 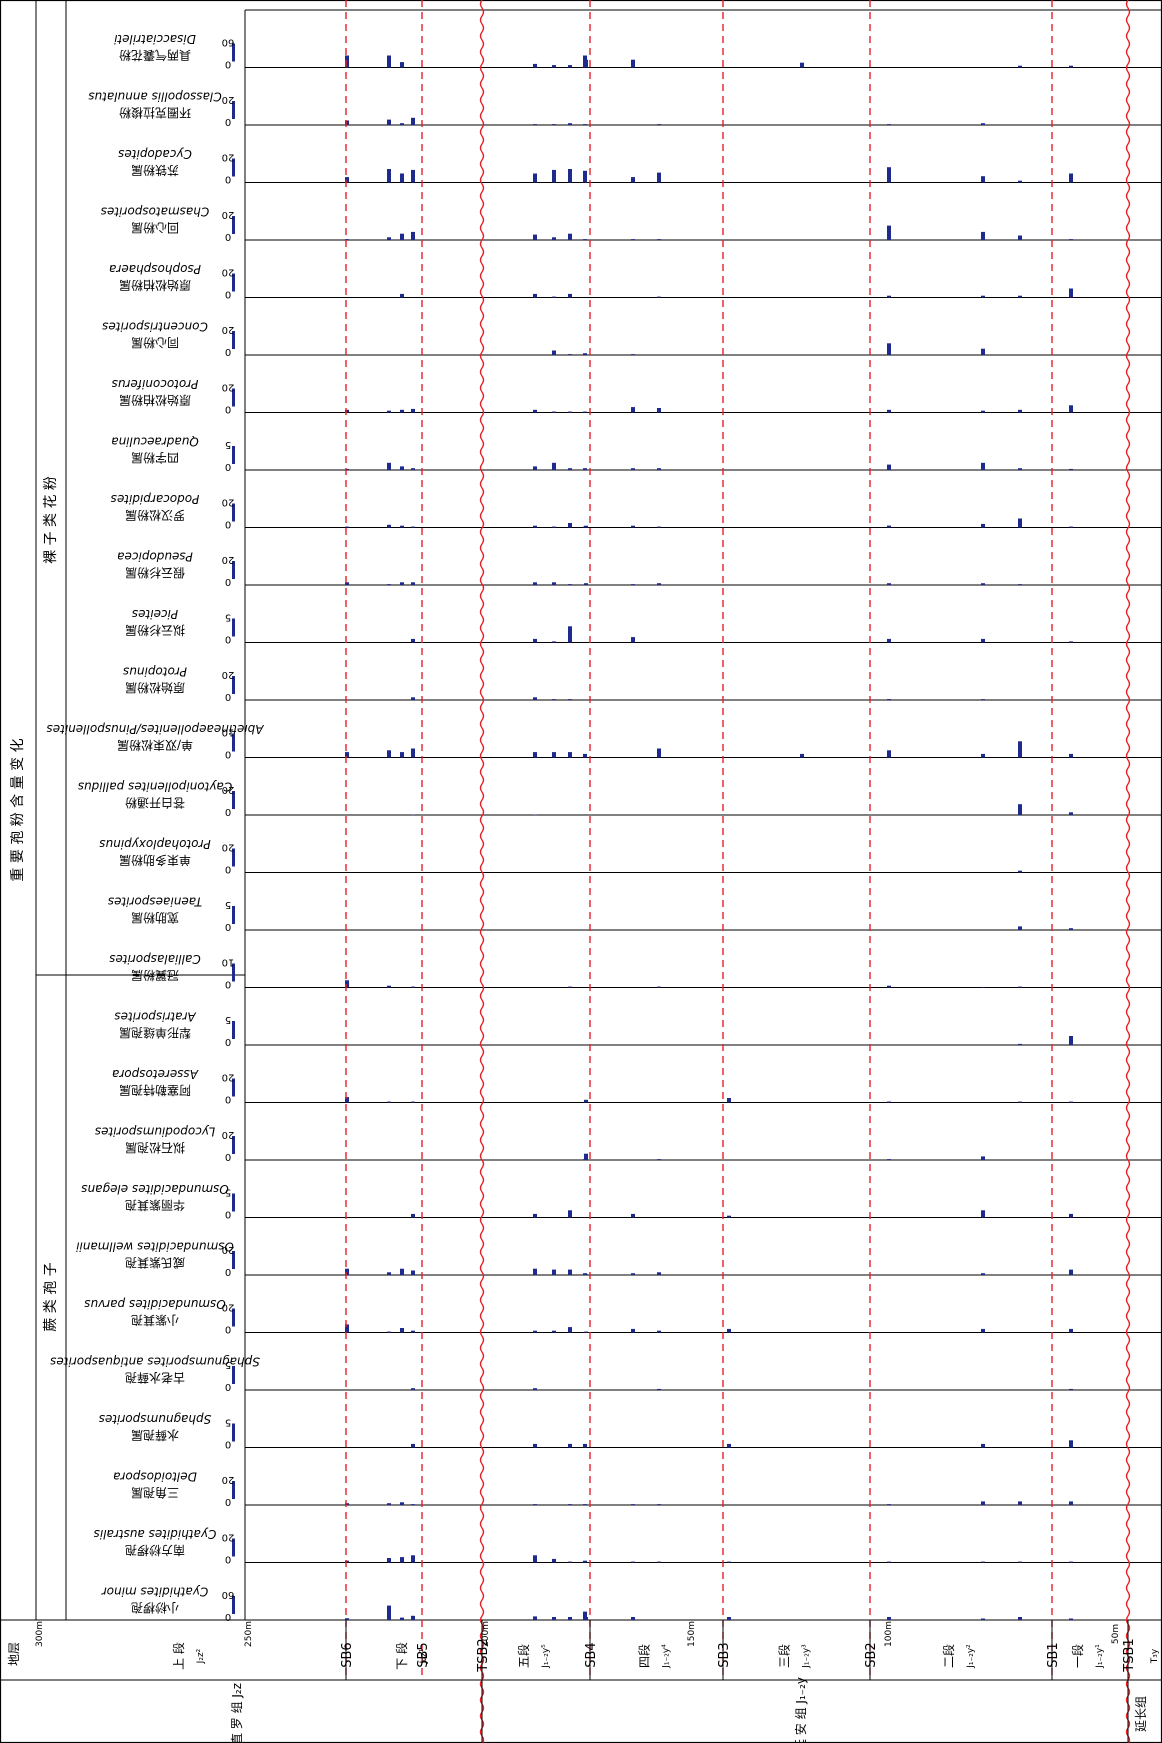 I want to click on series-cn-10: 犁形单缝孢属, so click(x=155, y=1032).